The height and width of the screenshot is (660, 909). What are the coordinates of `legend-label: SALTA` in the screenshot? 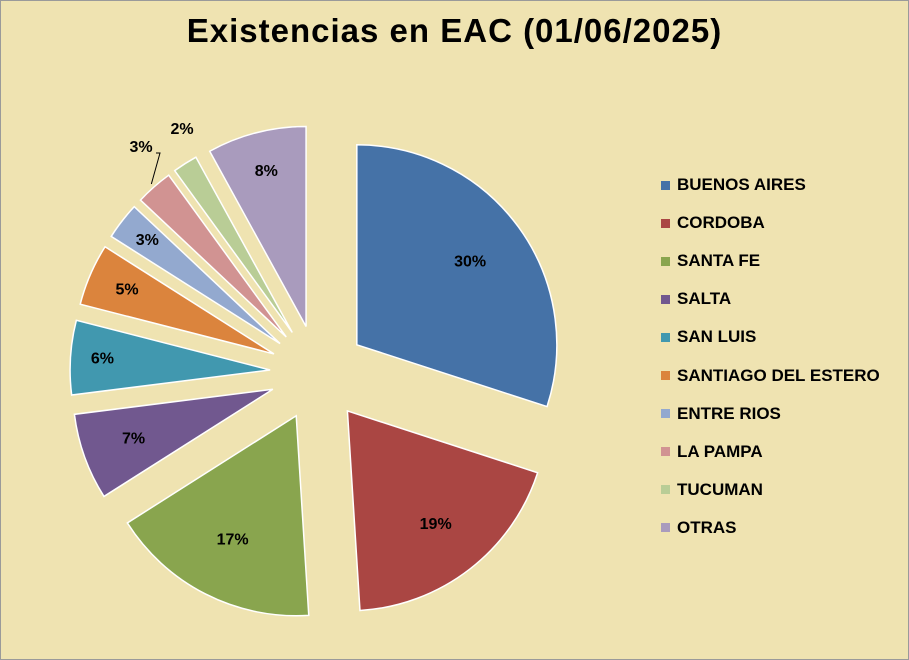 It's located at (704, 299).